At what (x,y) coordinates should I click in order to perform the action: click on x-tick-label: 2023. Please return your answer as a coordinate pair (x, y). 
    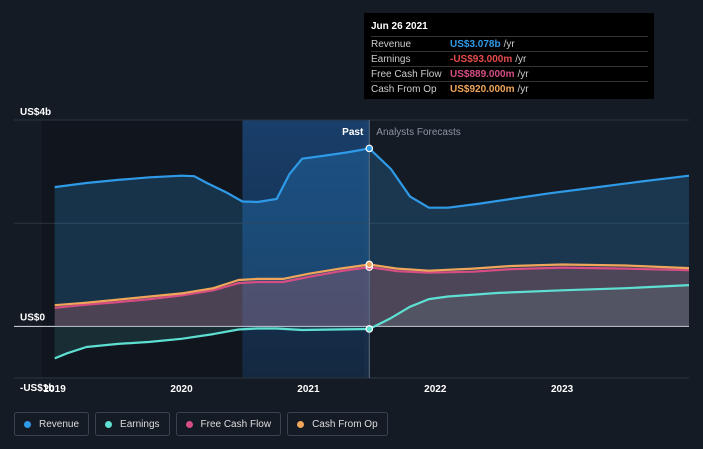
    Looking at the image, I should click on (562, 389).